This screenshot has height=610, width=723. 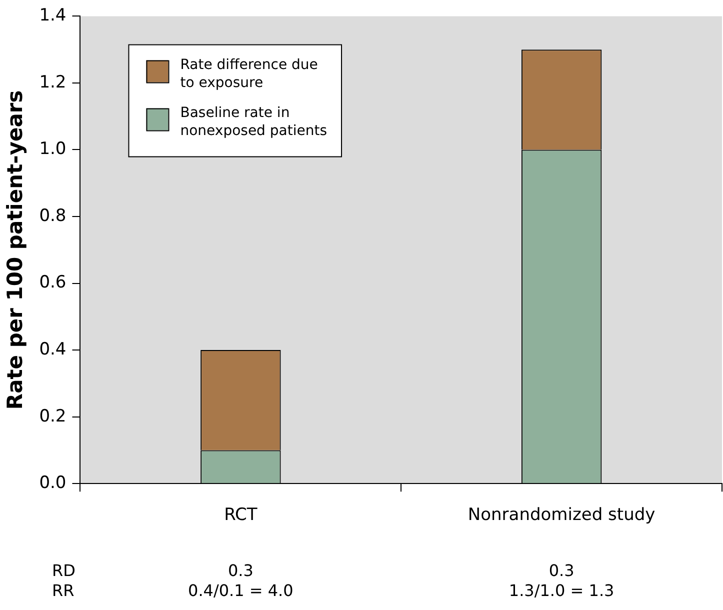 What do you see at coordinates (241, 590) in the screenshot?
I see `text: 0.4/0.1 = 4.0` at bounding box center [241, 590].